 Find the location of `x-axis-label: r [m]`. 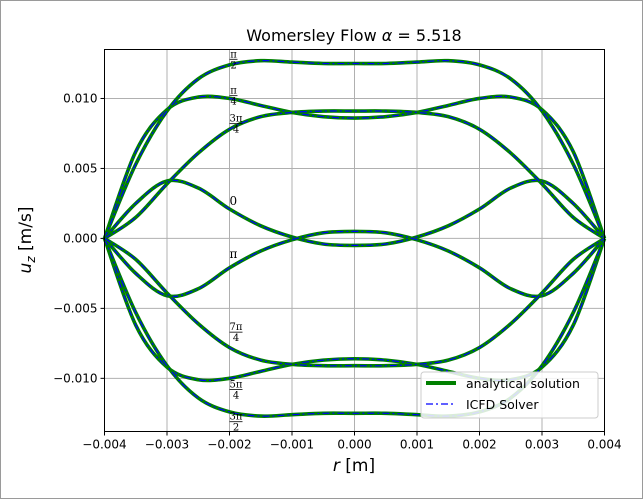

x-axis-label: r [m] is located at coordinates (354, 466).